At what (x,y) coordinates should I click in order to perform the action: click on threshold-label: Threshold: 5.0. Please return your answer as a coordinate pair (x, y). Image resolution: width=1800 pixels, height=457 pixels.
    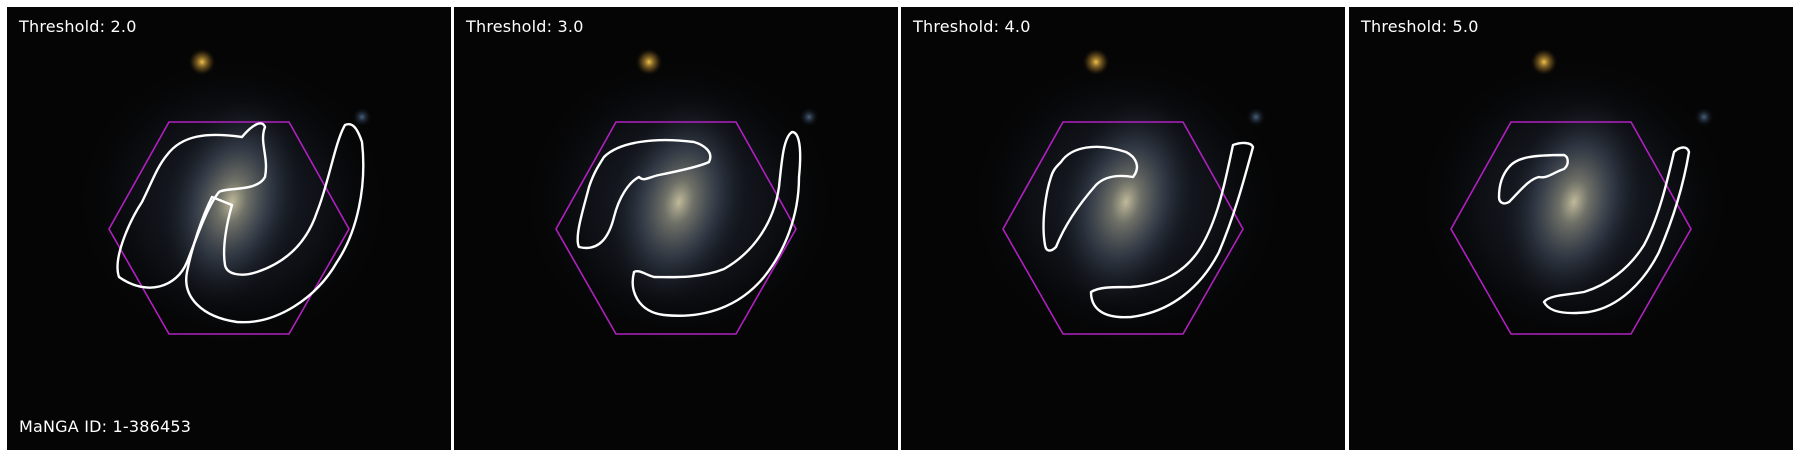
    Looking at the image, I should click on (1420, 26).